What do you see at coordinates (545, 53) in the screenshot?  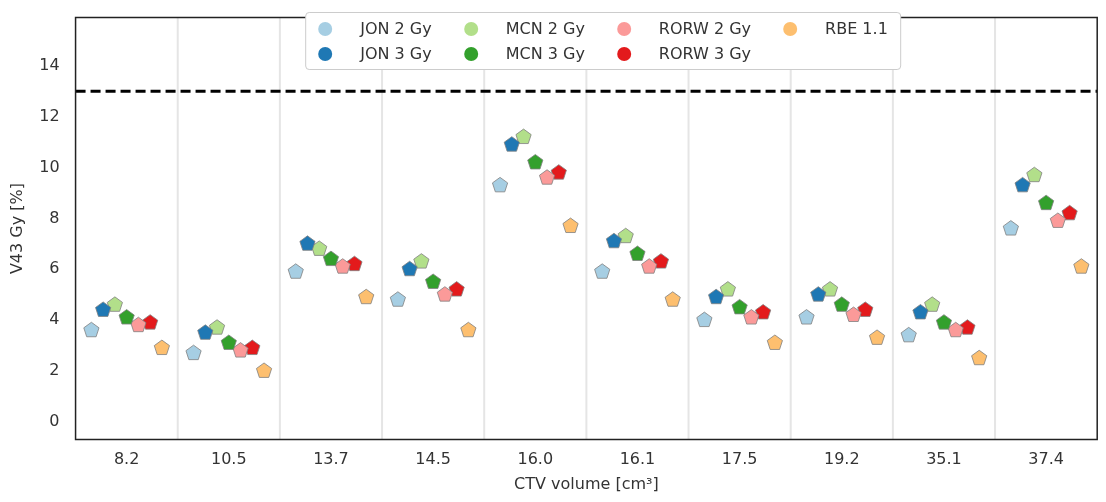 I see `legend-label: MCN 3 Gy` at bounding box center [545, 53].